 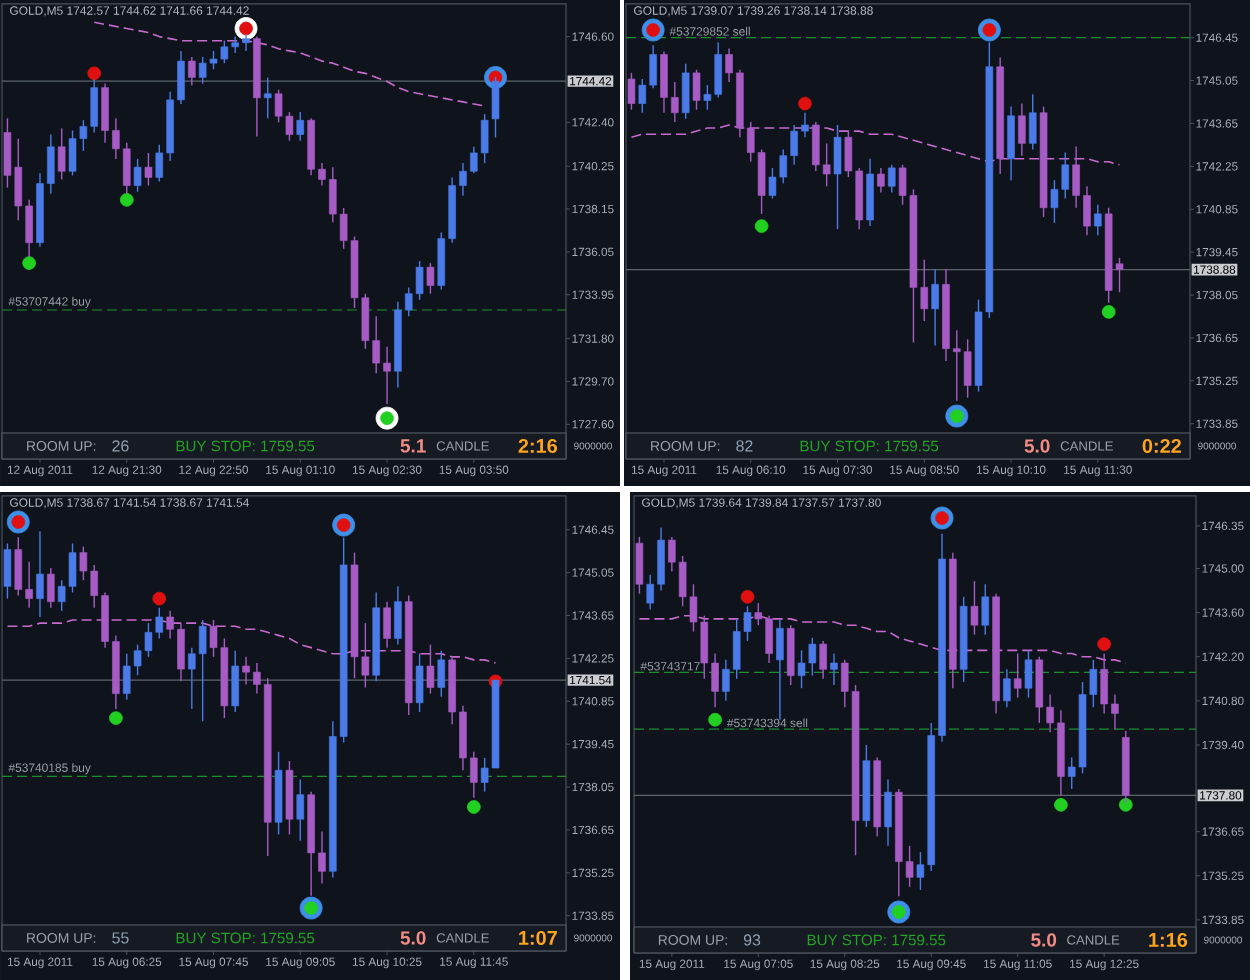 What do you see at coordinates (1168, 940) in the screenshot?
I see `text: 1:16` at bounding box center [1168, 940].